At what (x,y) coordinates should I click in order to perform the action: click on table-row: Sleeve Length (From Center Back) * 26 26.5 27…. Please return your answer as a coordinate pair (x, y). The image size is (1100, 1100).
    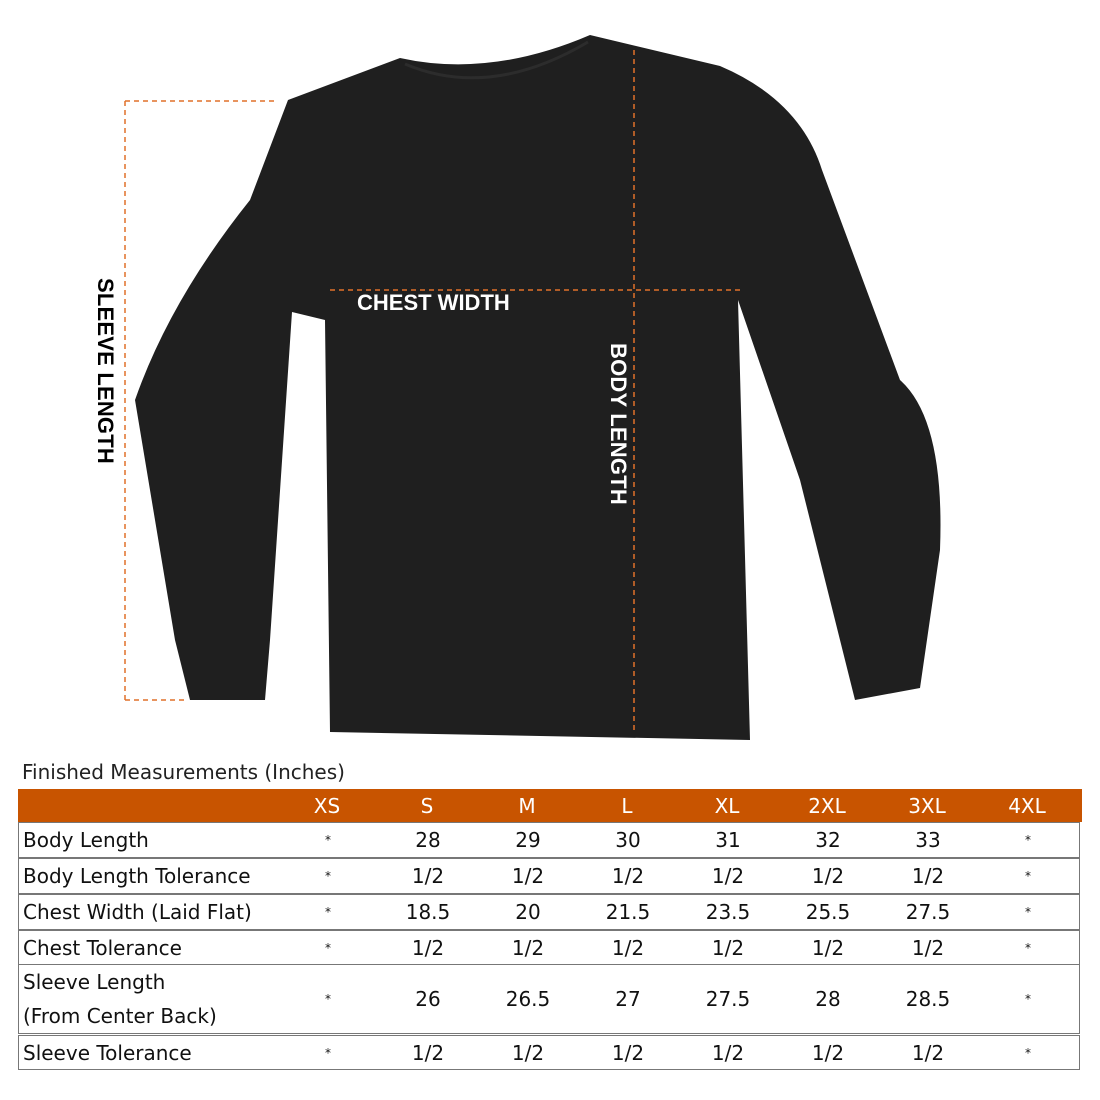
    Looking at the image, I should click on (549, 999).